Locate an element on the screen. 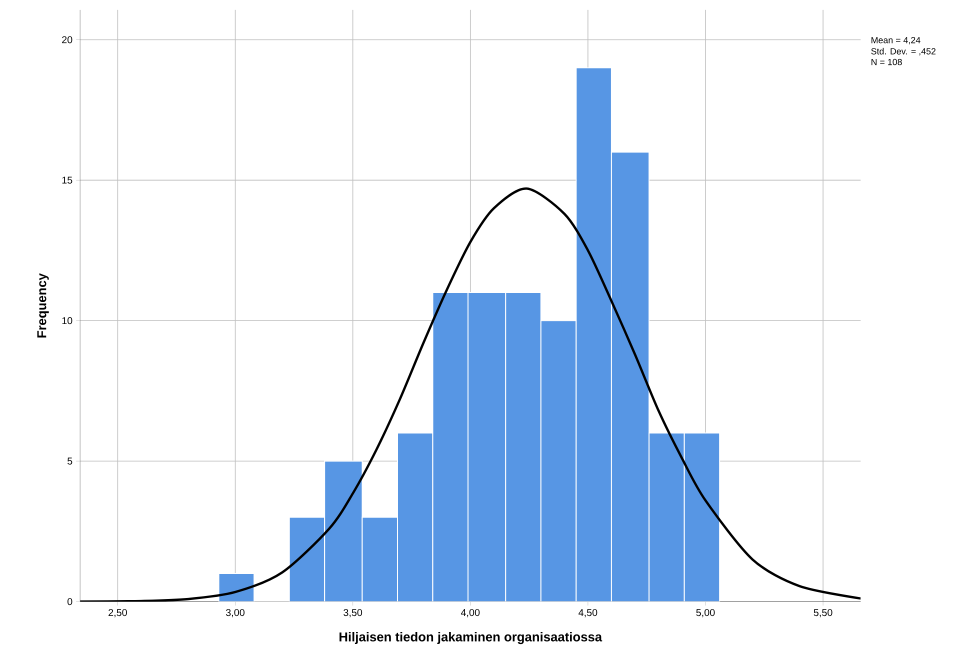 The width and height of the screenshot is (979, 671). text: Mean = 4,24 is located at coordinates (896, 40).